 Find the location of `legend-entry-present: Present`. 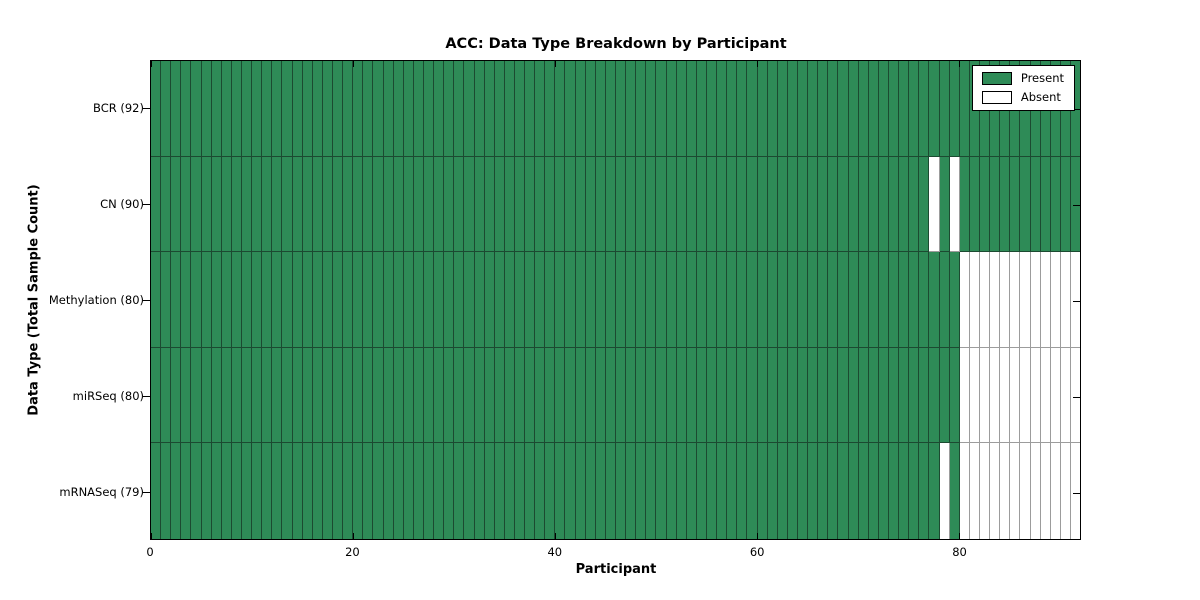

legend-entry-present: Present is located at coordinates (1022, 78).